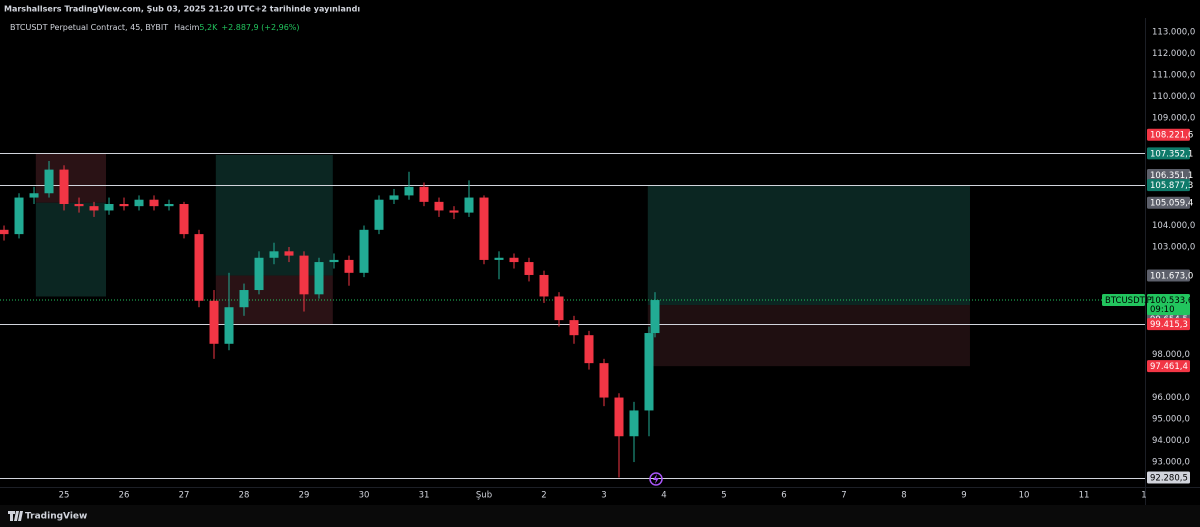  I want to click on x-tick-label: Şub, so click(484, 496).